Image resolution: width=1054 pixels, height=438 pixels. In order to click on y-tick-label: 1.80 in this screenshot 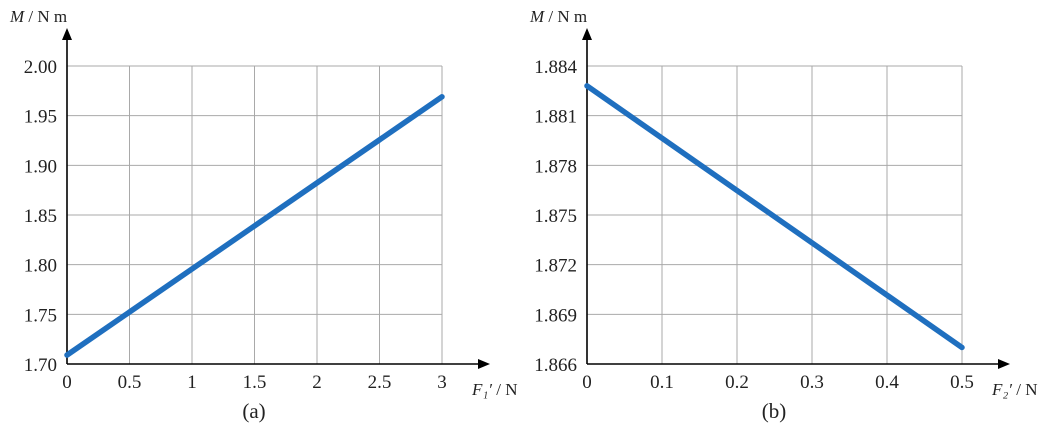, I will do `click(40, 266)`.